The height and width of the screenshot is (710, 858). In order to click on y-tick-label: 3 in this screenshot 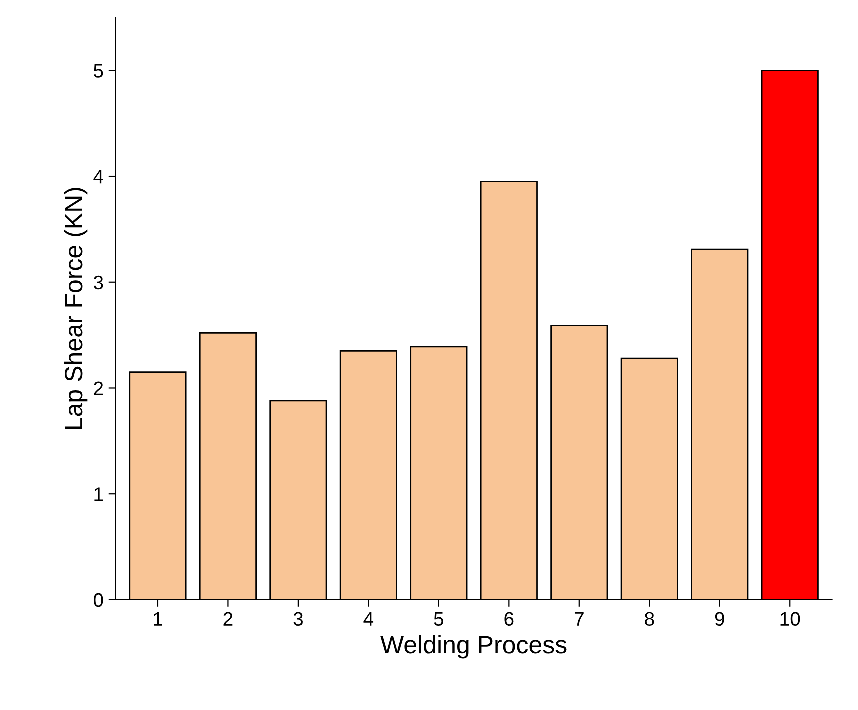, I will do `click(99, 283)`.